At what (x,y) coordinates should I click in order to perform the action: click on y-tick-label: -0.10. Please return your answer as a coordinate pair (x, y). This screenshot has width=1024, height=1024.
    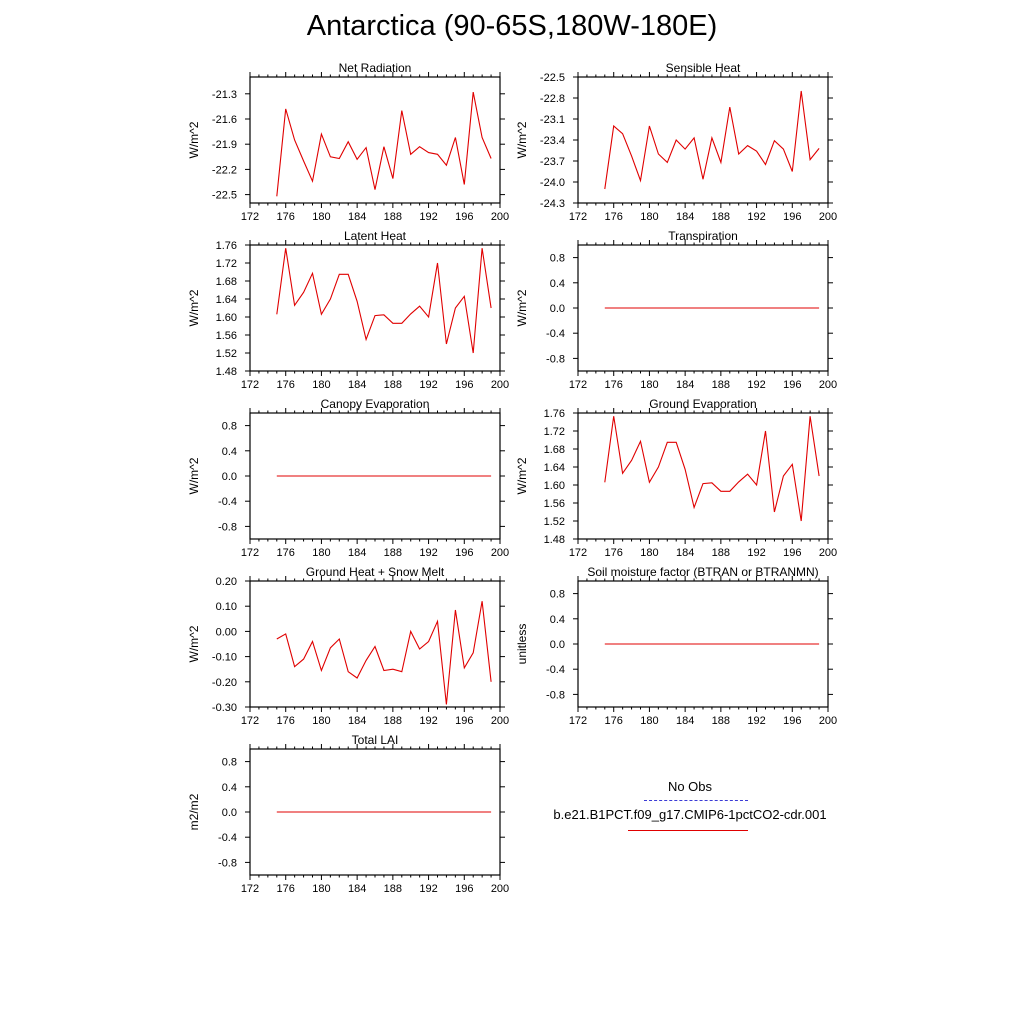
    Looking at the image, I should click on (224, 658).